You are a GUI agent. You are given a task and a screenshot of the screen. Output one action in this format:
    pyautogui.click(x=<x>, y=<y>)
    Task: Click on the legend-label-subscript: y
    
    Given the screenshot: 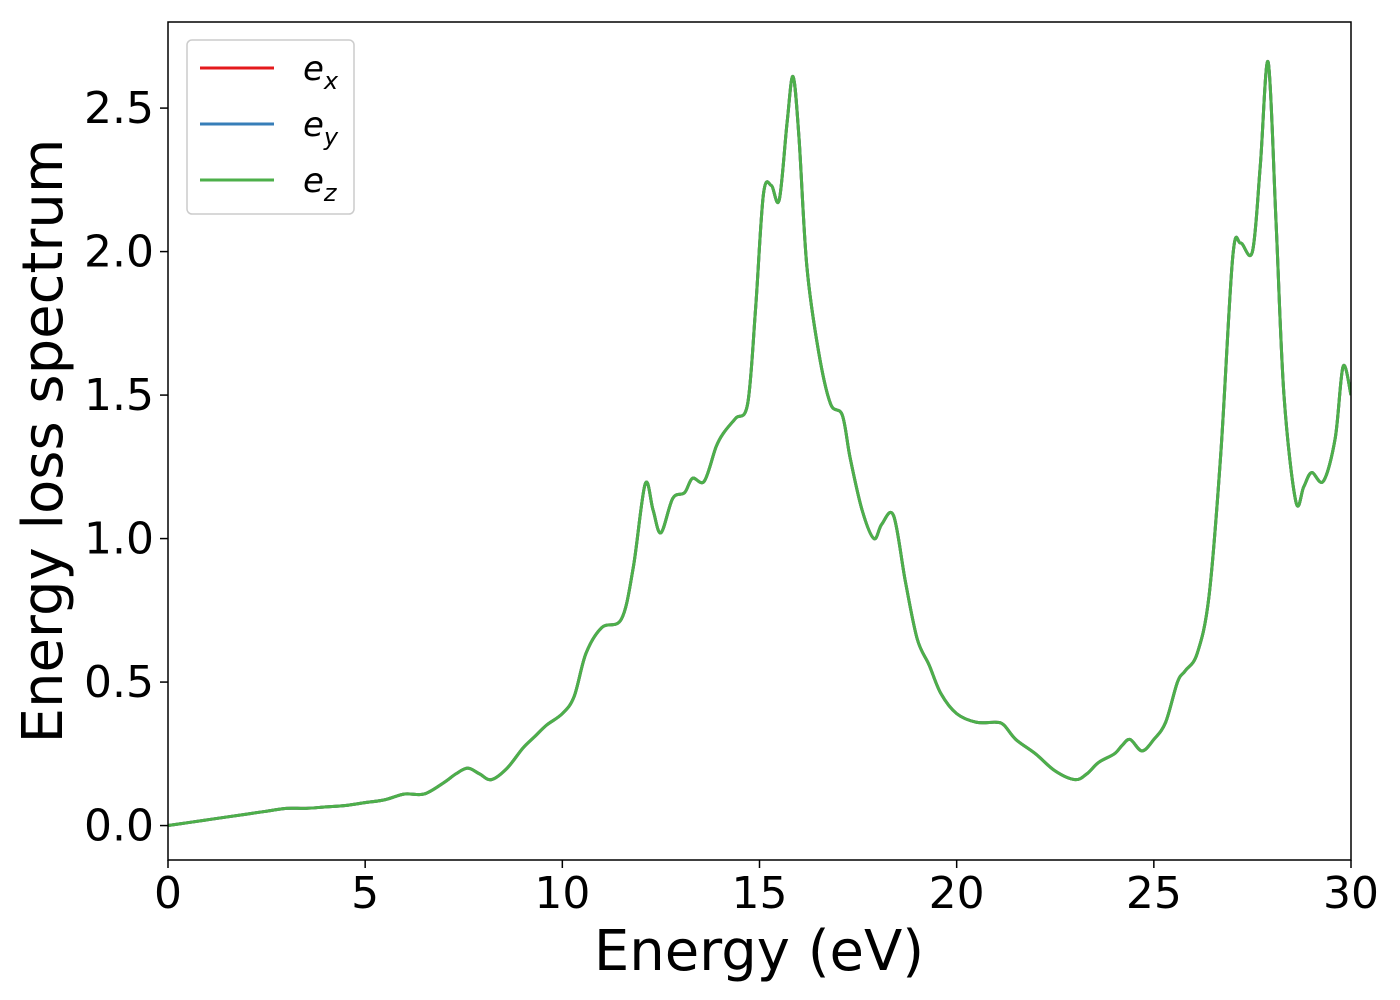 What is the action you would take?
    pyautogui.click(x=331, y=137)
    